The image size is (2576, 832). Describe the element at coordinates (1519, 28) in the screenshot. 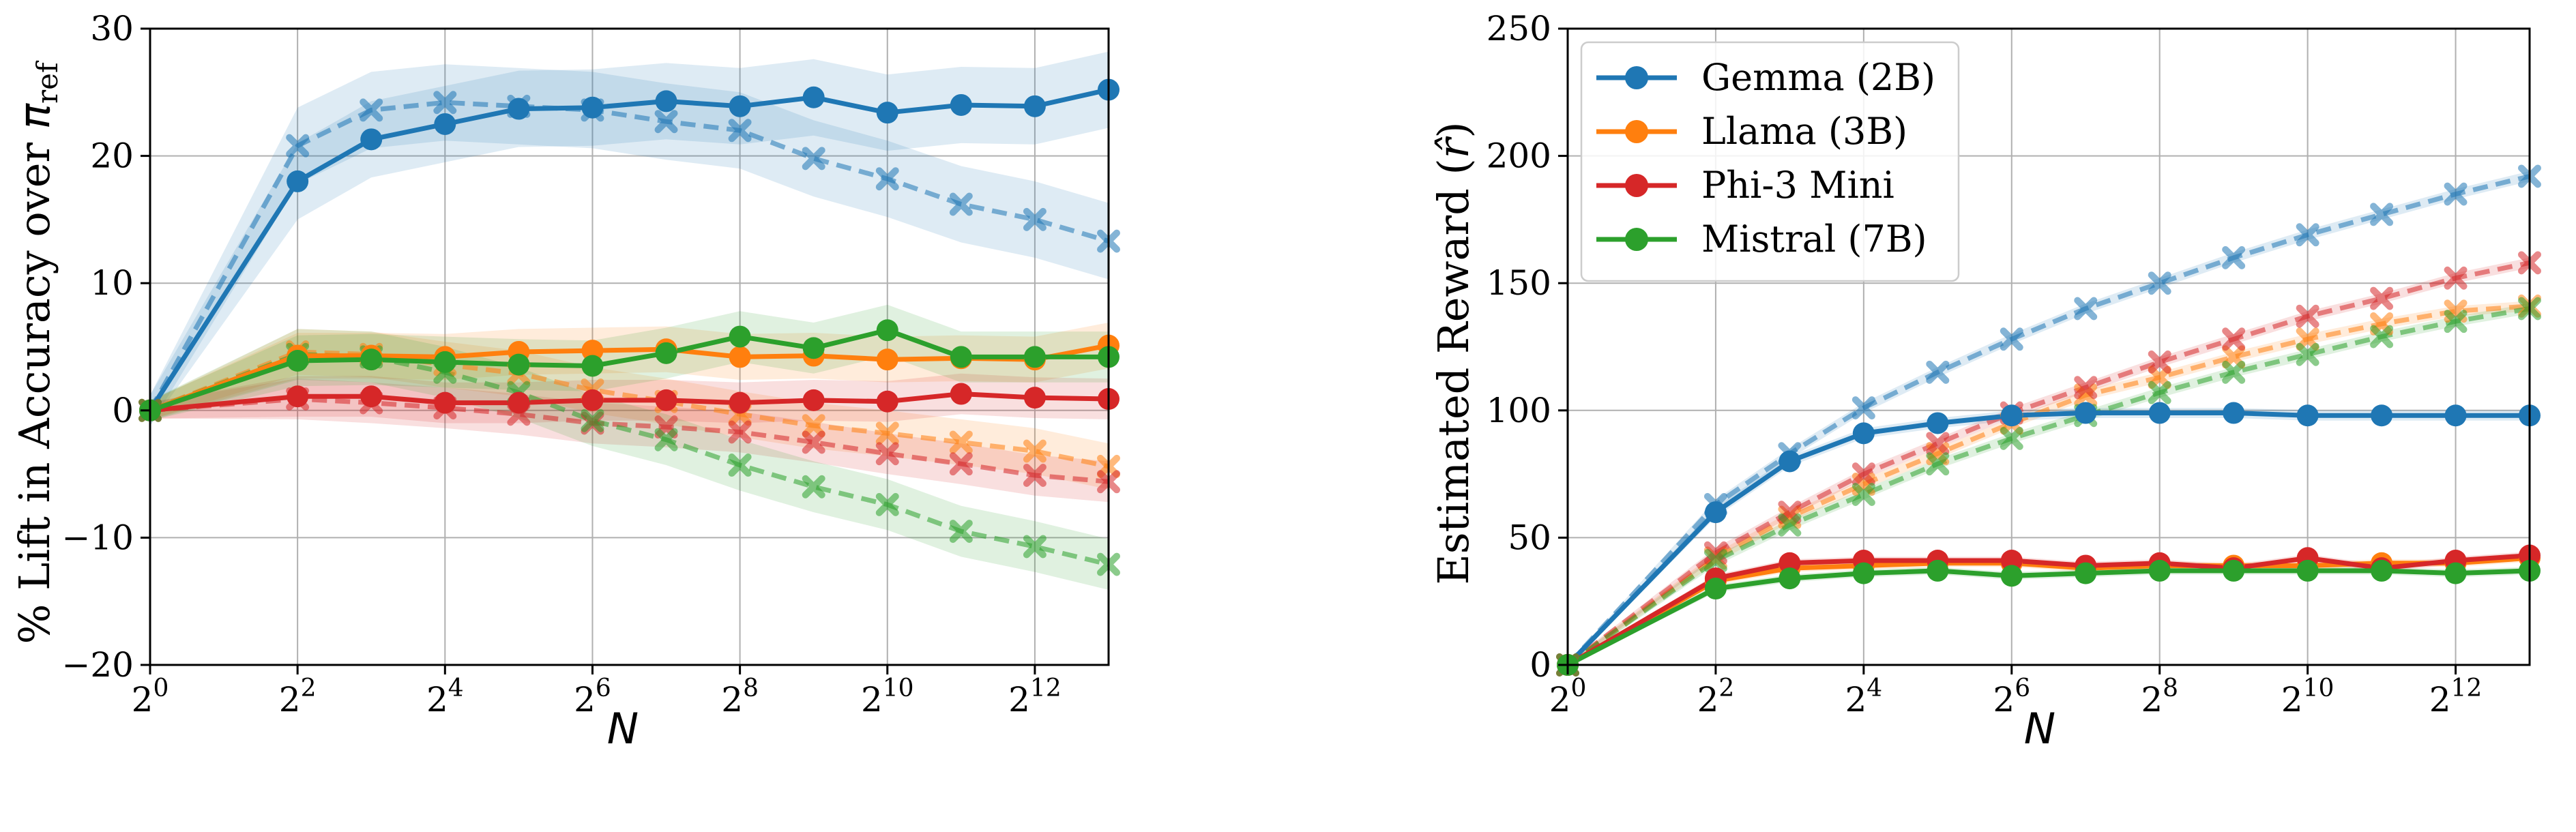

I see `y-tick-label: 250` at that location.